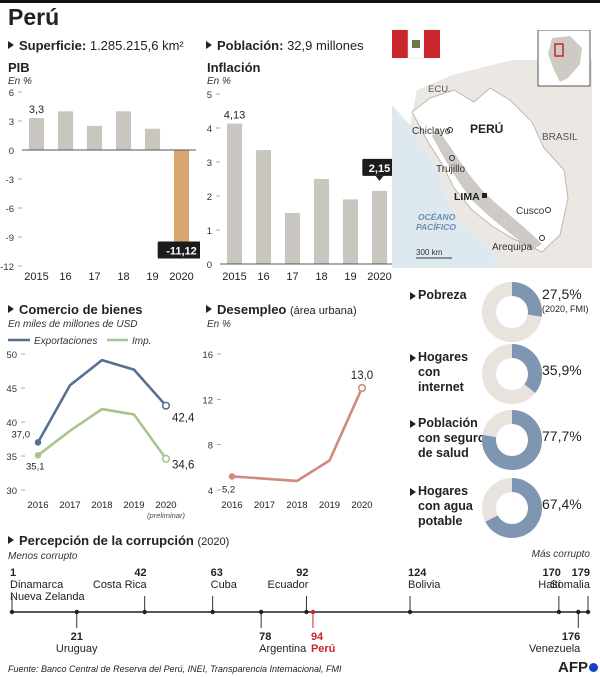  What do you see at coordinates (207, 400) in the screenshot?
I see `y-tick-label: 12` at bounding box center [207, 400].